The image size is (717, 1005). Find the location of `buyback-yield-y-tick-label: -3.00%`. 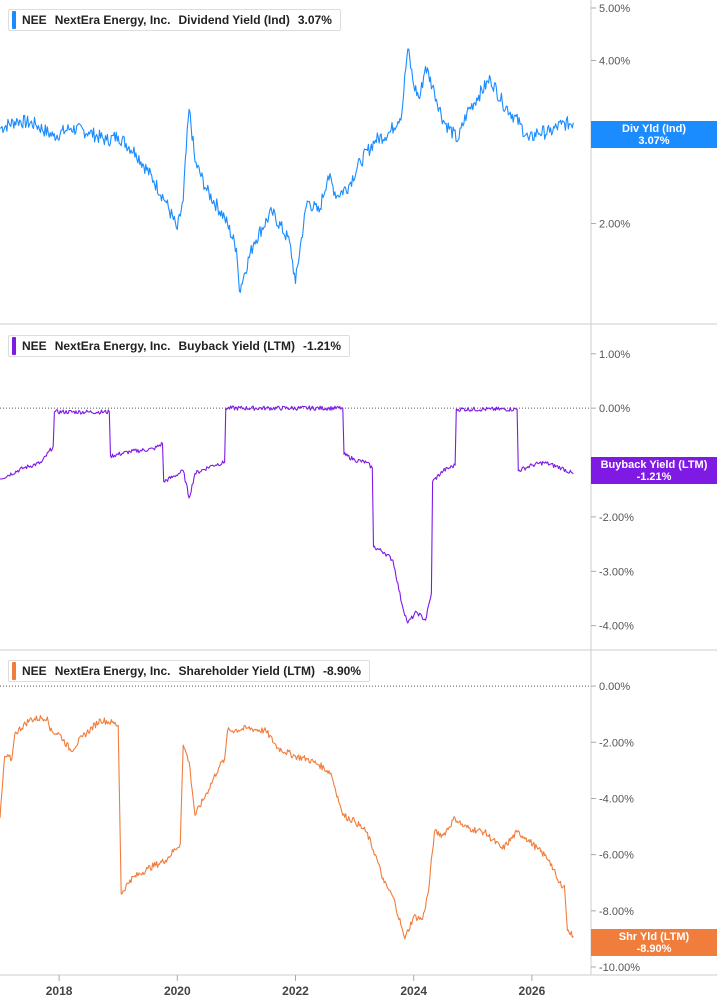

buyback-yield-y-tick-label: -3.00% is located at coordinates (616, 572).